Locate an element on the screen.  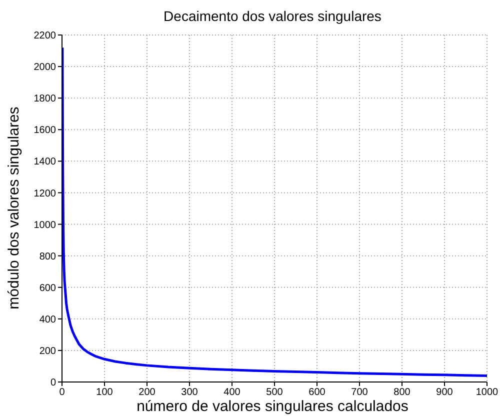
y-axis-title: módulo dos valores singulares is located at coordinates (14, 208).